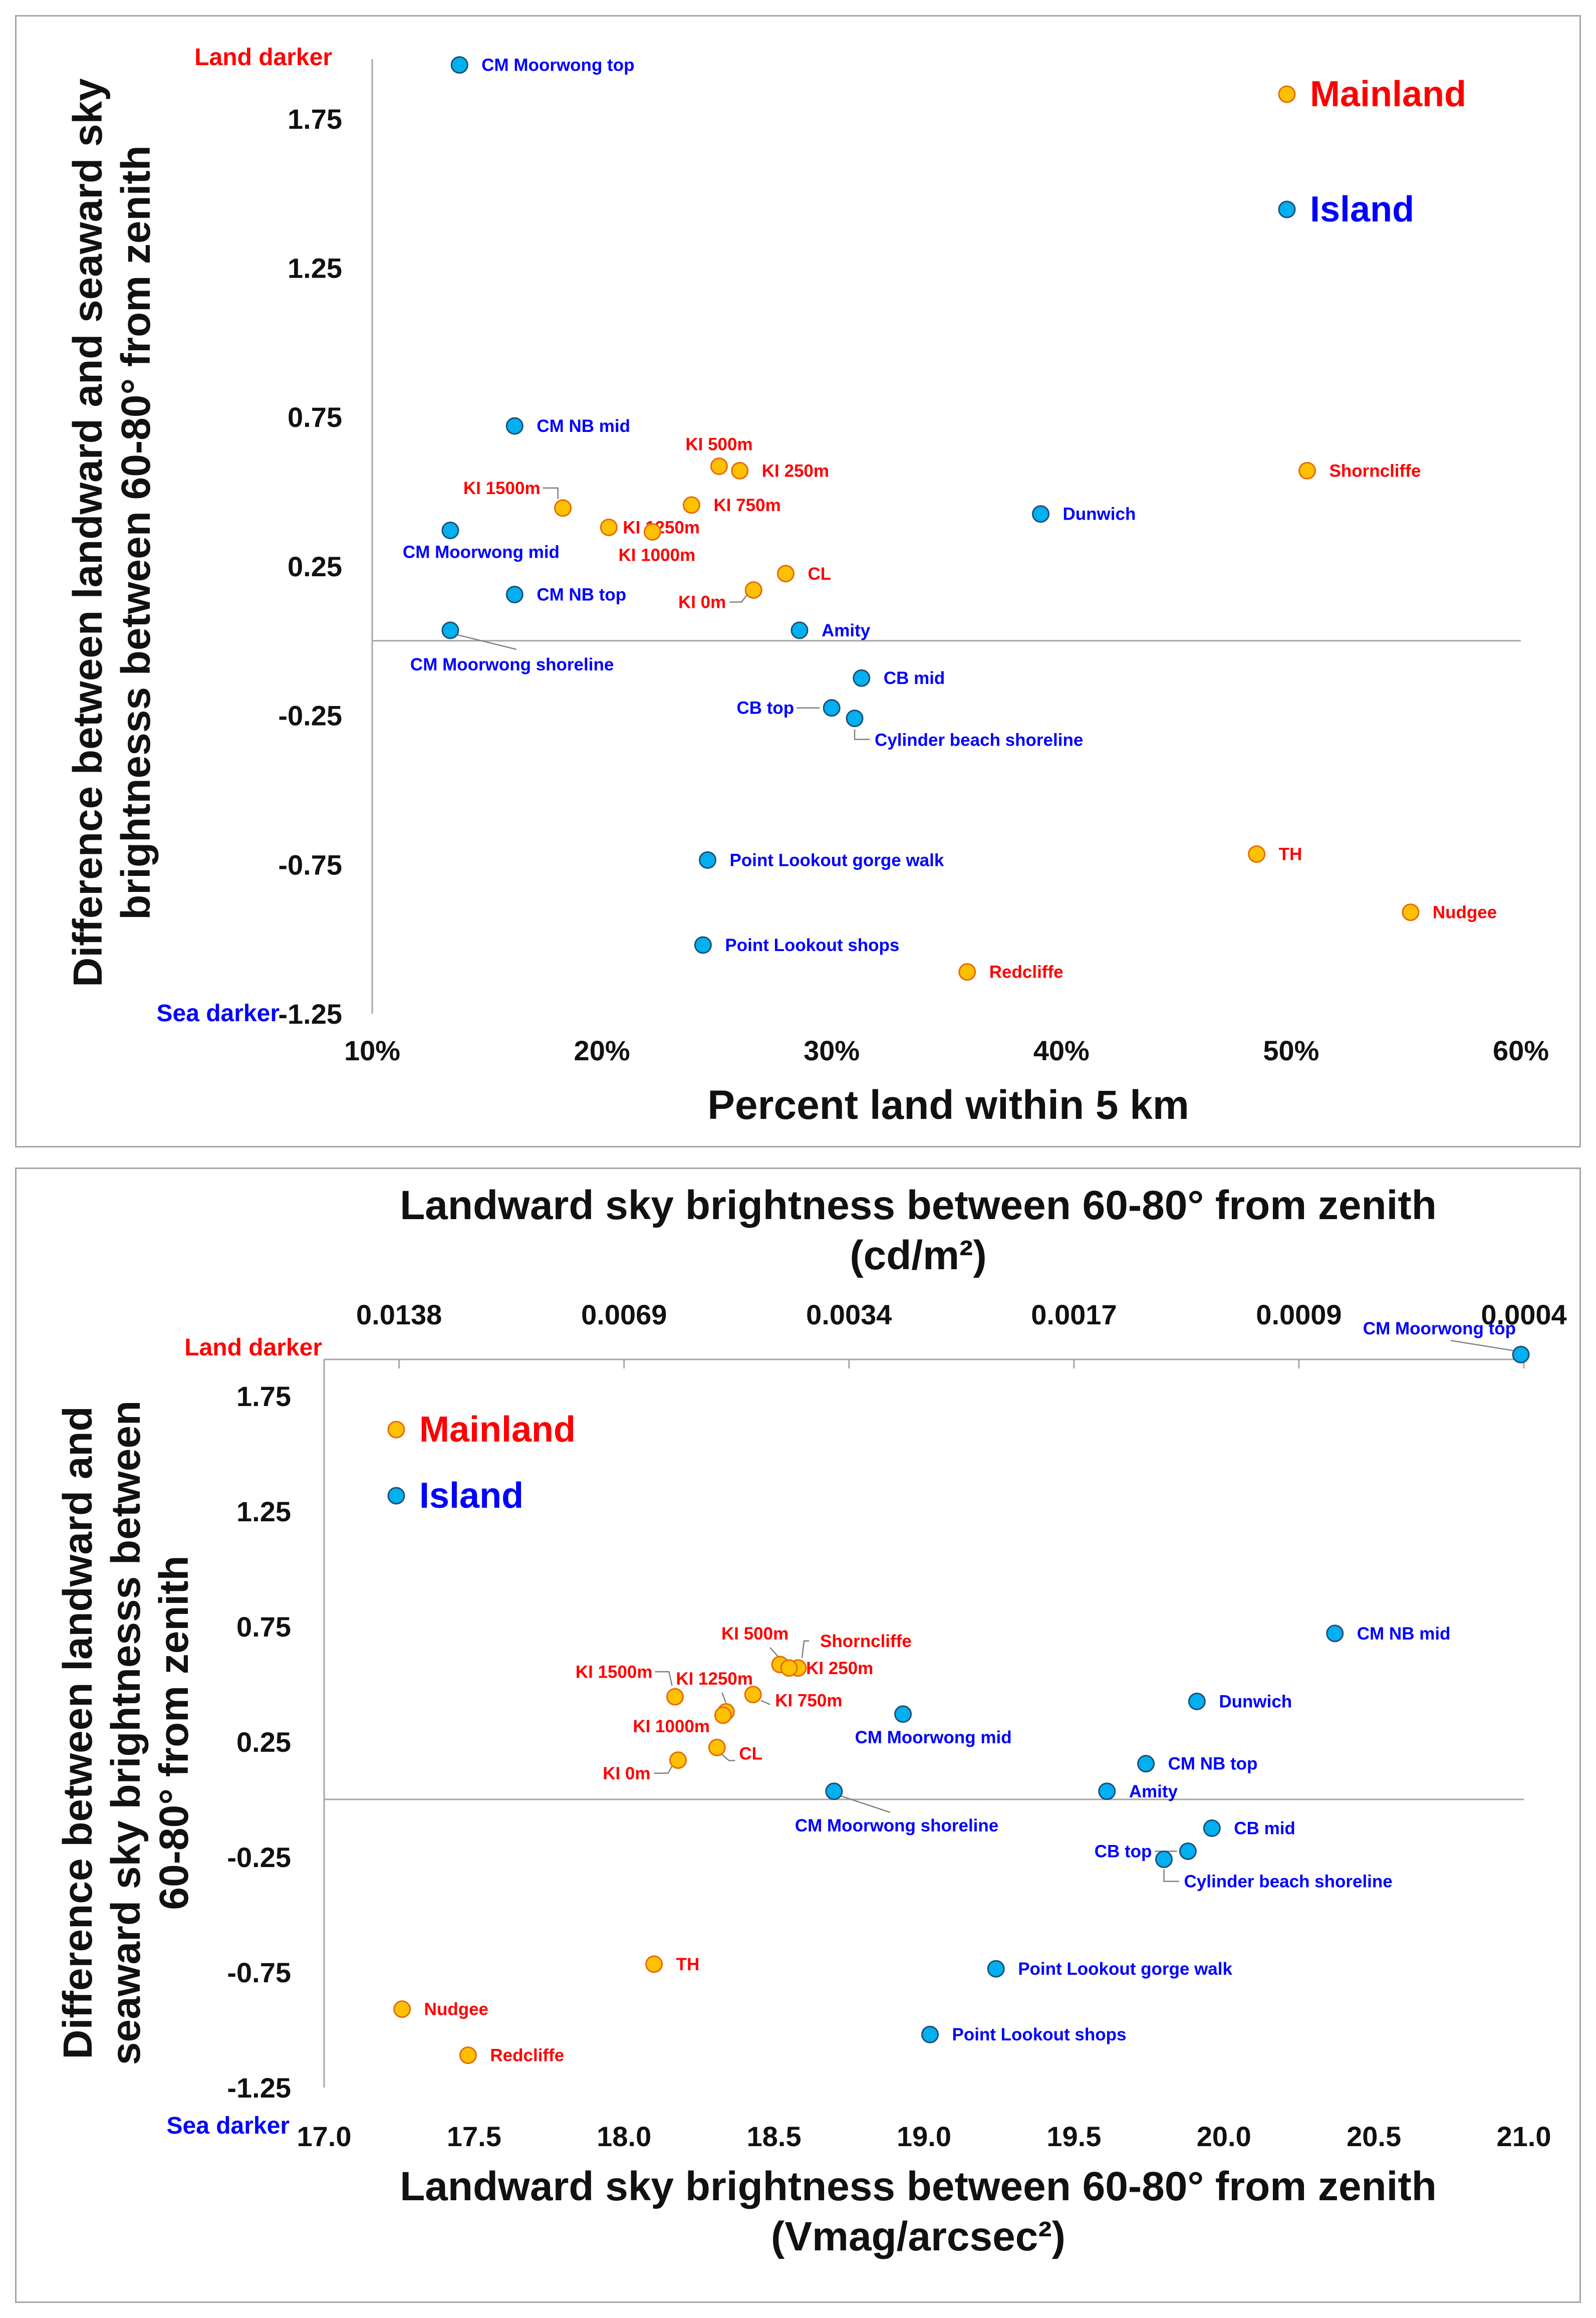 This screenshot has height=2318, width=1596. I want to click on top-point-cm-moorwong-shoreline, so click(450, 630).